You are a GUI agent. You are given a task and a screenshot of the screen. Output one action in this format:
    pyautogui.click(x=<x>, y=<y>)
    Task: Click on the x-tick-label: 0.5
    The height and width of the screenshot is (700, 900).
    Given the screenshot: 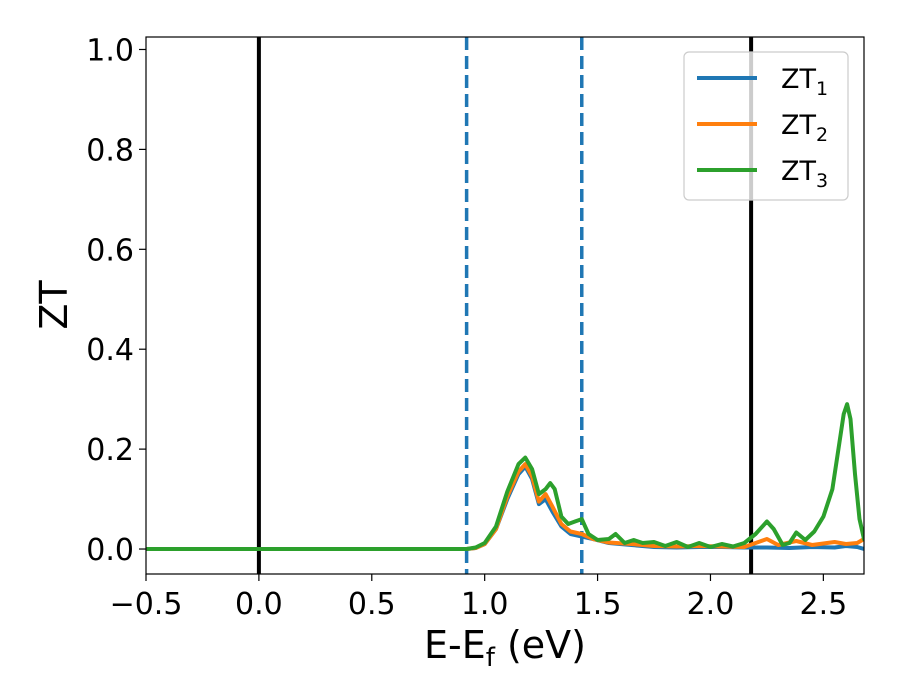 What is the action you would take?
    pyautogui.click(x=372, y=604)
    